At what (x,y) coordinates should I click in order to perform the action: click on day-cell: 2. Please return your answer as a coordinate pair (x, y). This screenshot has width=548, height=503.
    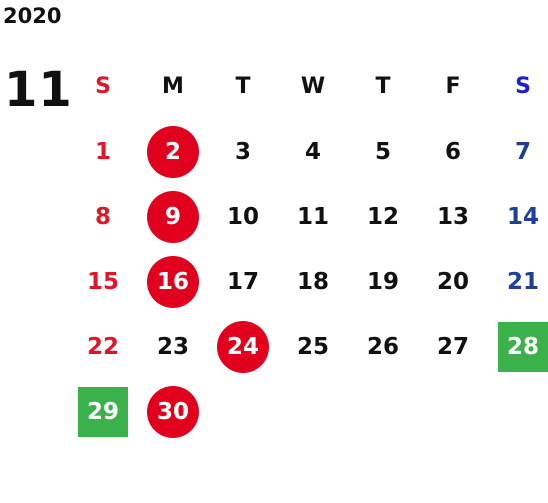
    Looking at the image, I should click on (173, 151).